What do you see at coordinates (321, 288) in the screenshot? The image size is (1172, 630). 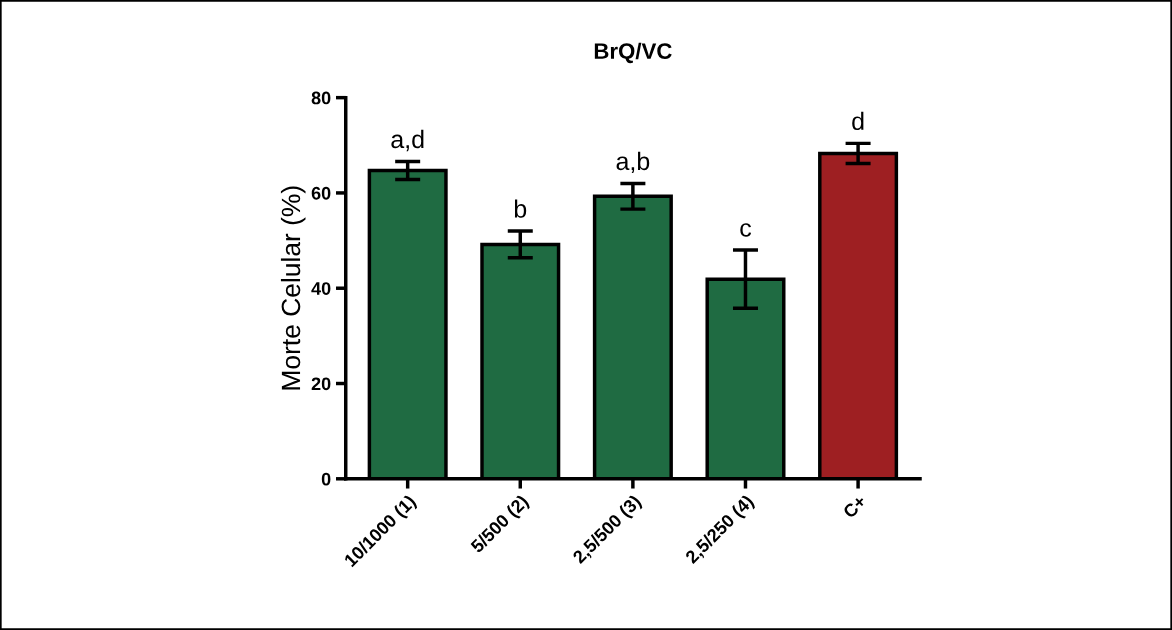 I see `y-tick-label: 40` at bounding box center [321, 288].